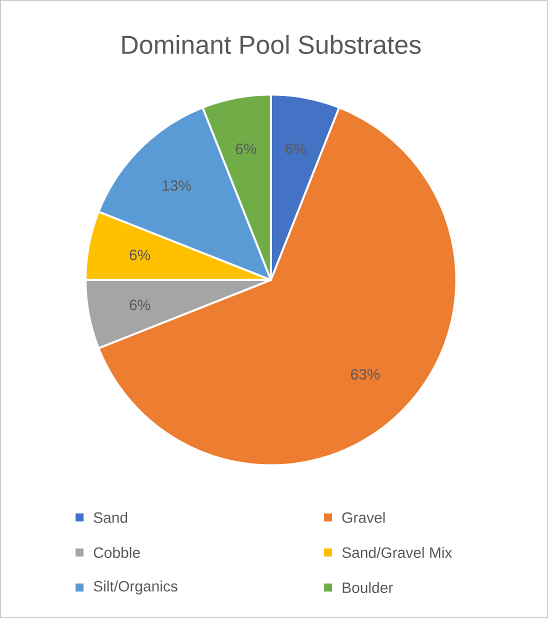  I want to click on legend-label: Sand, so click(111, 517).